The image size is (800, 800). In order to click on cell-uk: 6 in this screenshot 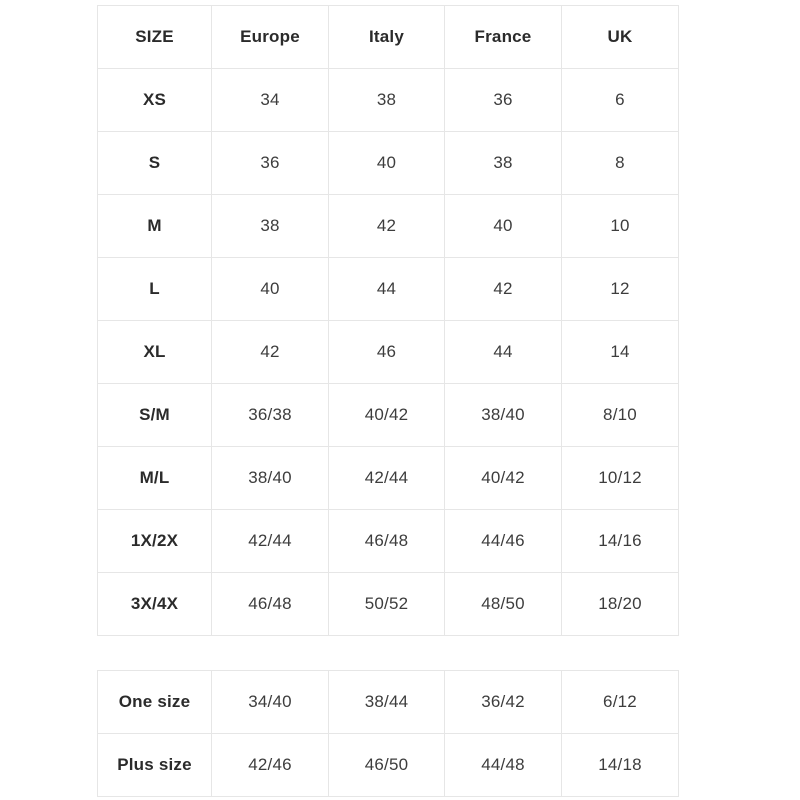, I will do `click(620, 100)`.